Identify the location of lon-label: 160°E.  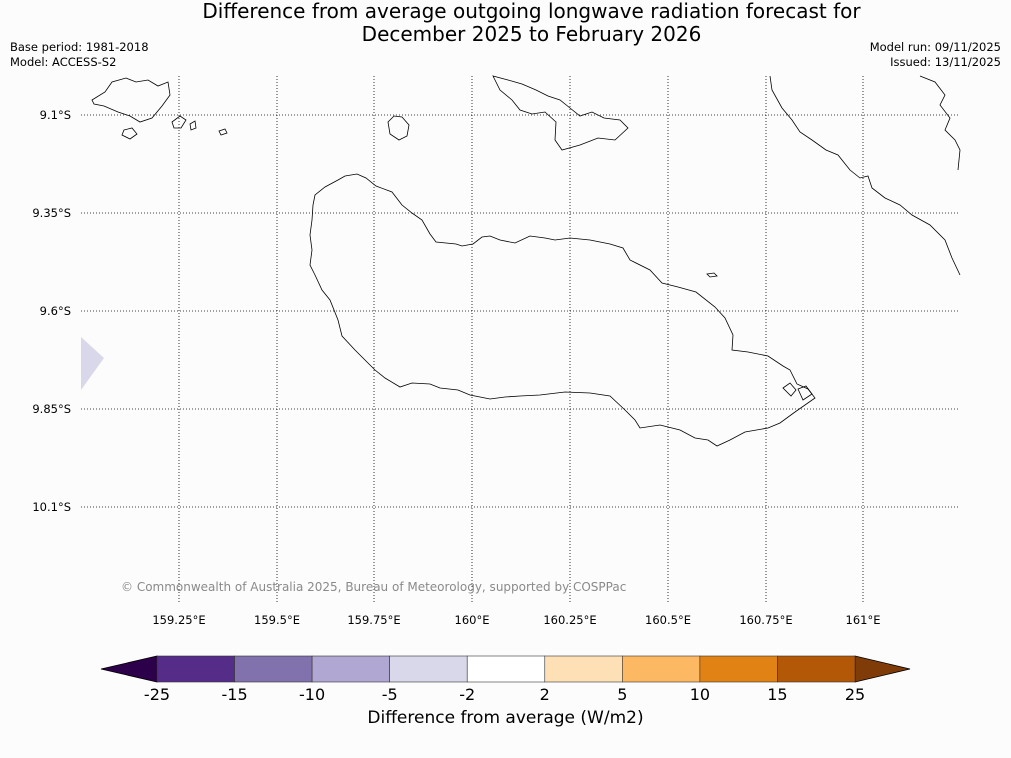
(472, 620).